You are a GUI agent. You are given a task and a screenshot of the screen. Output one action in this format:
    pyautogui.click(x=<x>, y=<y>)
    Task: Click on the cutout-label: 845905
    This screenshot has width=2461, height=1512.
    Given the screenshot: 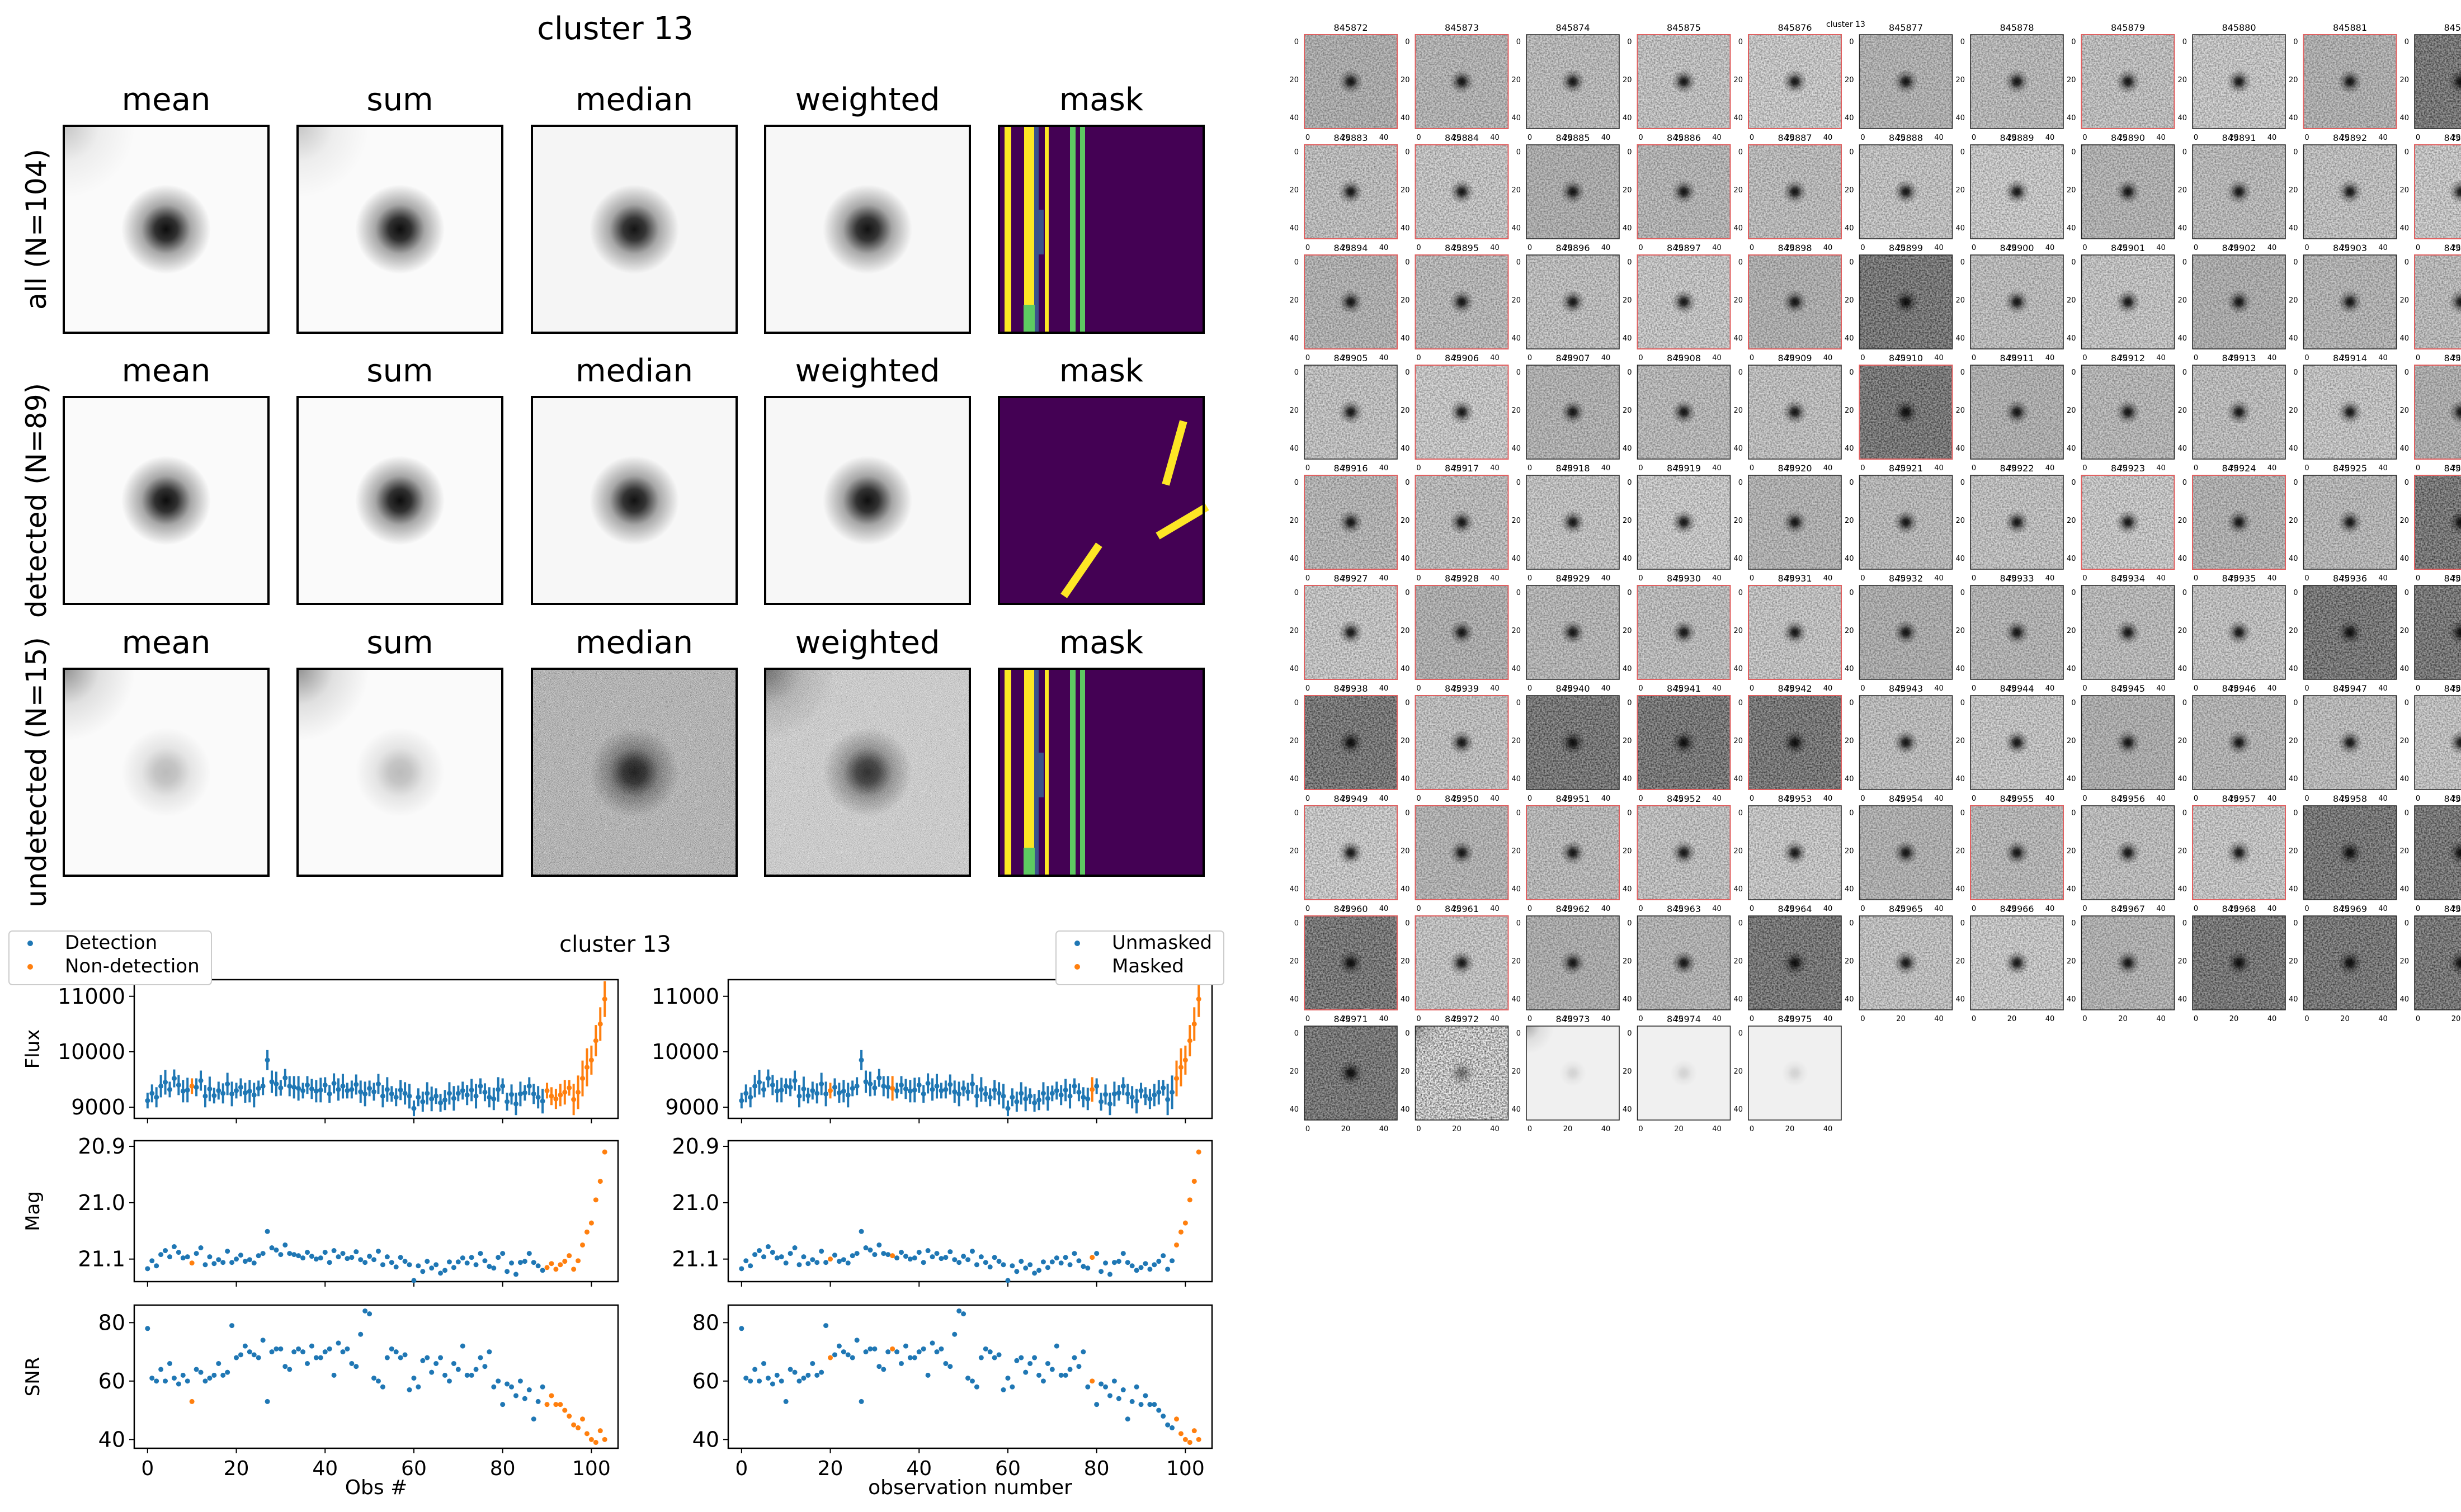 What is the action you would take?
    pyautogui.click(x=1350, y=358)
    